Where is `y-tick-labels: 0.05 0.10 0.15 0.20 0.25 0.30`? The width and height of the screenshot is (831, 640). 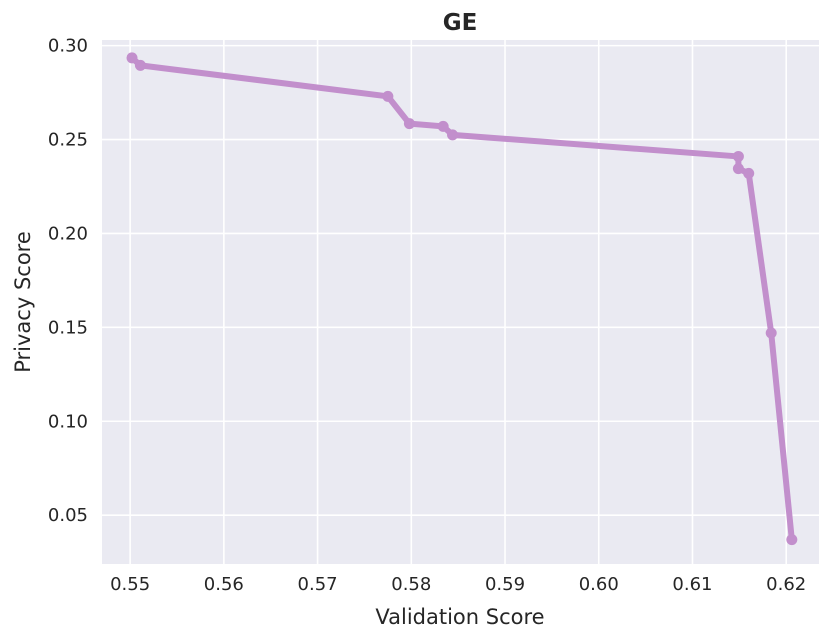
y-tick-labels: 0.05 0.10 0.15 0.20 0.25 0.30 is located at coordinates (68, 281).